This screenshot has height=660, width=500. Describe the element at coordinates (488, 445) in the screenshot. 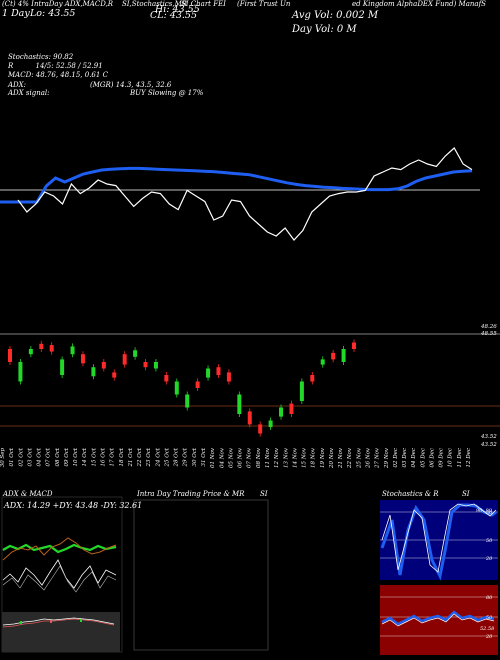

I see `price-label-bot-b: 43.52` at that location.